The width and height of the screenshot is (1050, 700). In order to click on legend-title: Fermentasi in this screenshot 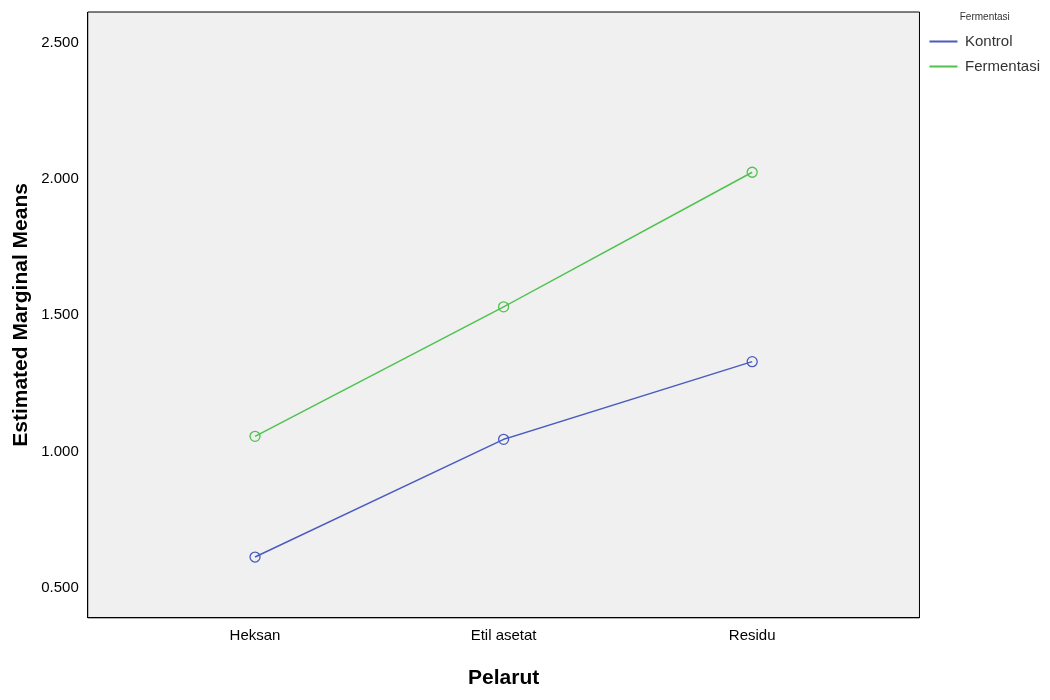, I will do `click(984, 16)`.